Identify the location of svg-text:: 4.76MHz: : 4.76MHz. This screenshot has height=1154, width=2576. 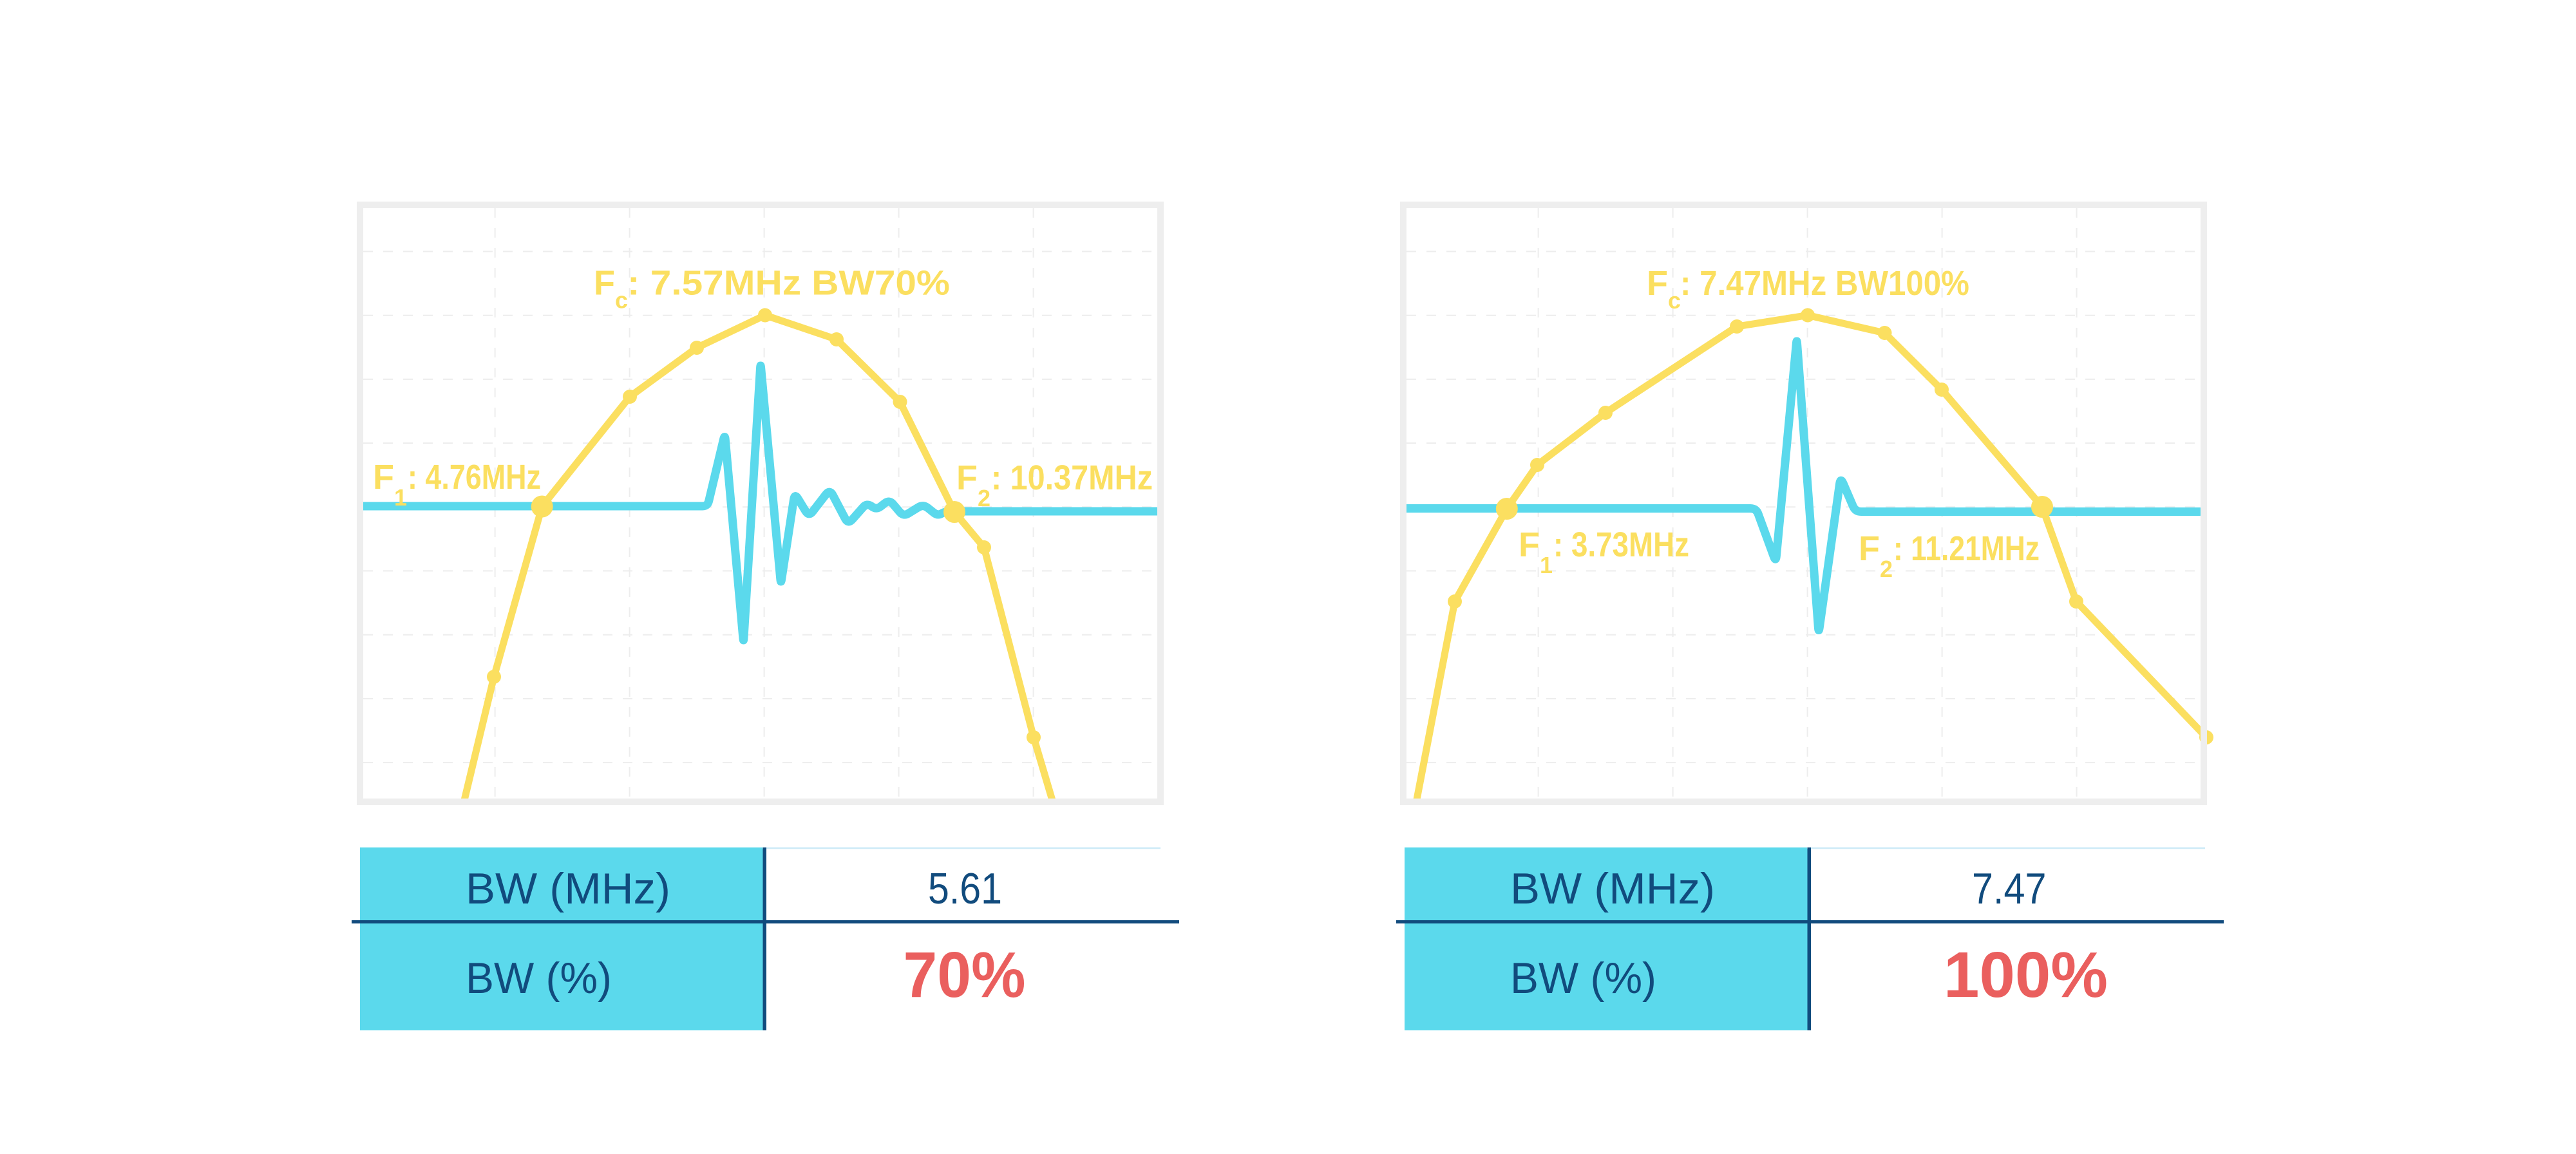
(475, 477).